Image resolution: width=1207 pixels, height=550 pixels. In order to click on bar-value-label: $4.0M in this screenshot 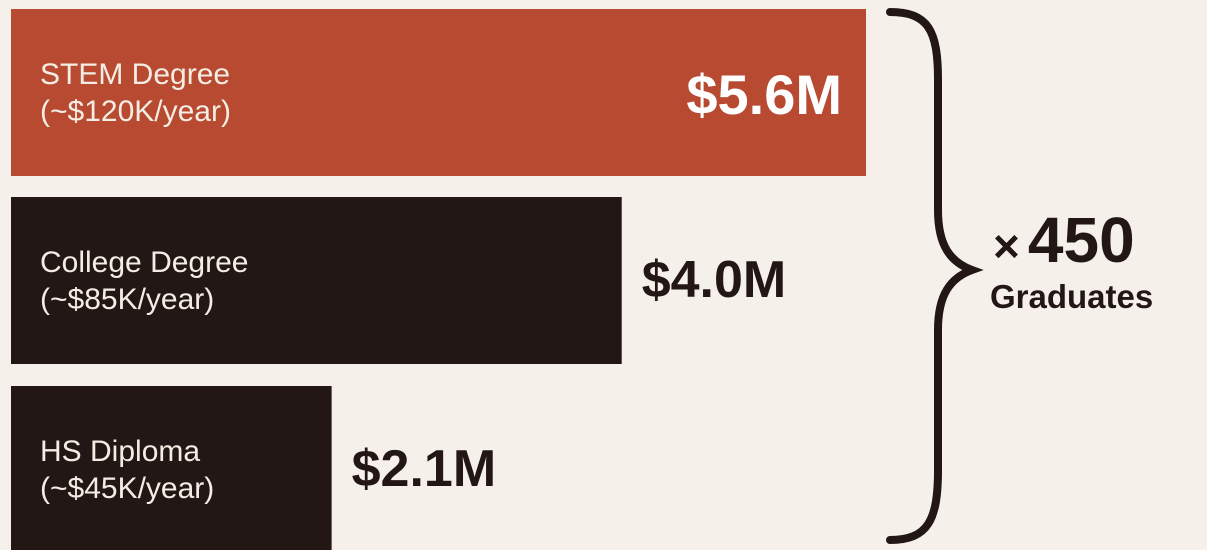, I will do `click(714, 280)`.